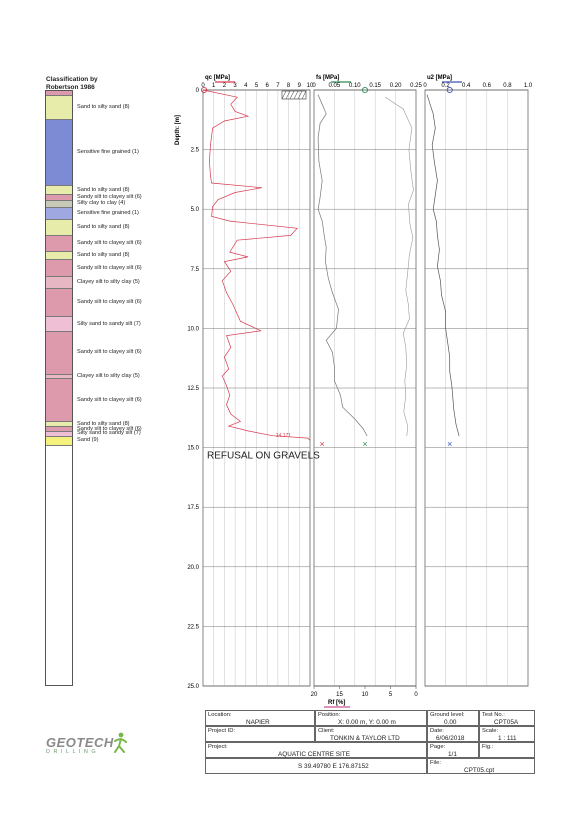  Describe the element at coordinates (528, 86) in the screenshot. I see `x-tick-label: 1.0` at that location.